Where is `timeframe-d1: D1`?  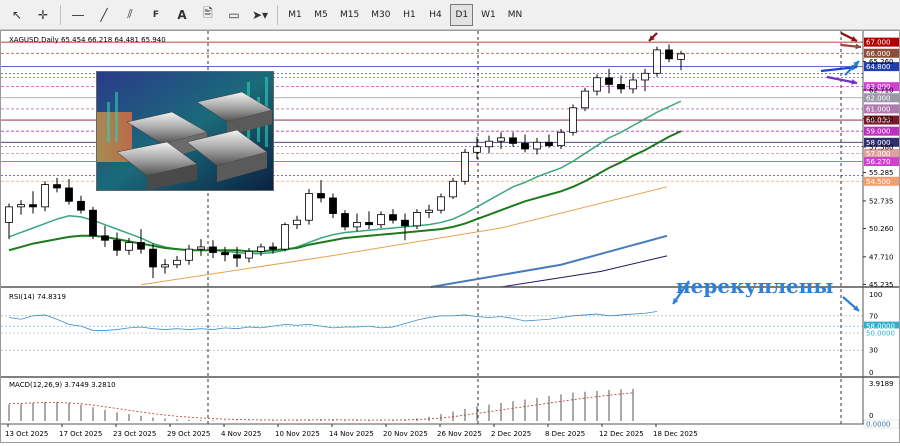 timeframe-d1: D1 is located at coordinates (462, 14).